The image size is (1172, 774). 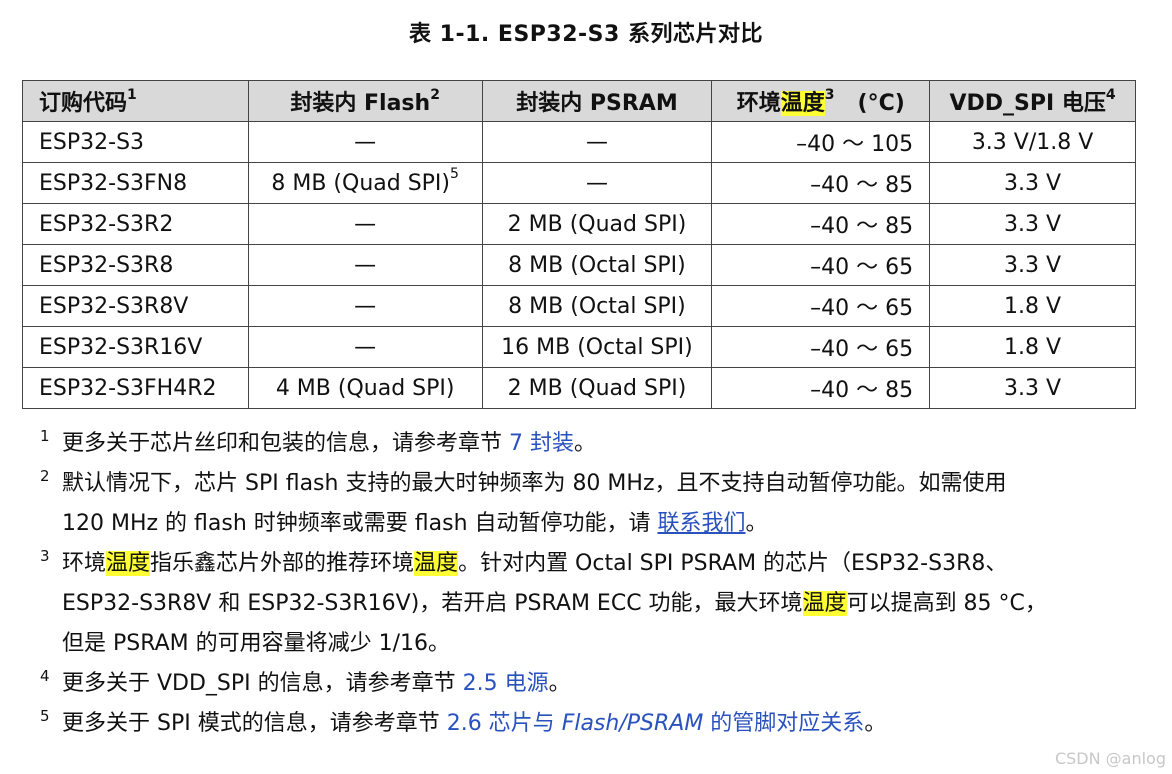 I want to click on footnote-ref: 1, so click(x=132, y=94).